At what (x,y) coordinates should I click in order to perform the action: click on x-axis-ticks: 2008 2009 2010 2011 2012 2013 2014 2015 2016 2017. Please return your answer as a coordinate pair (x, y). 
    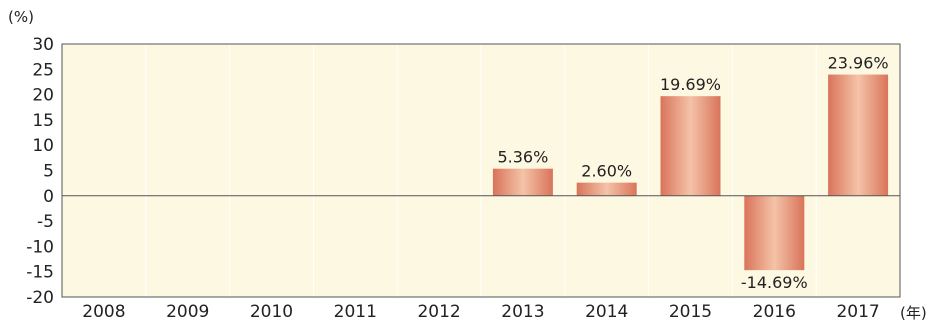
    Looking at the image, I should click on (480, 312).